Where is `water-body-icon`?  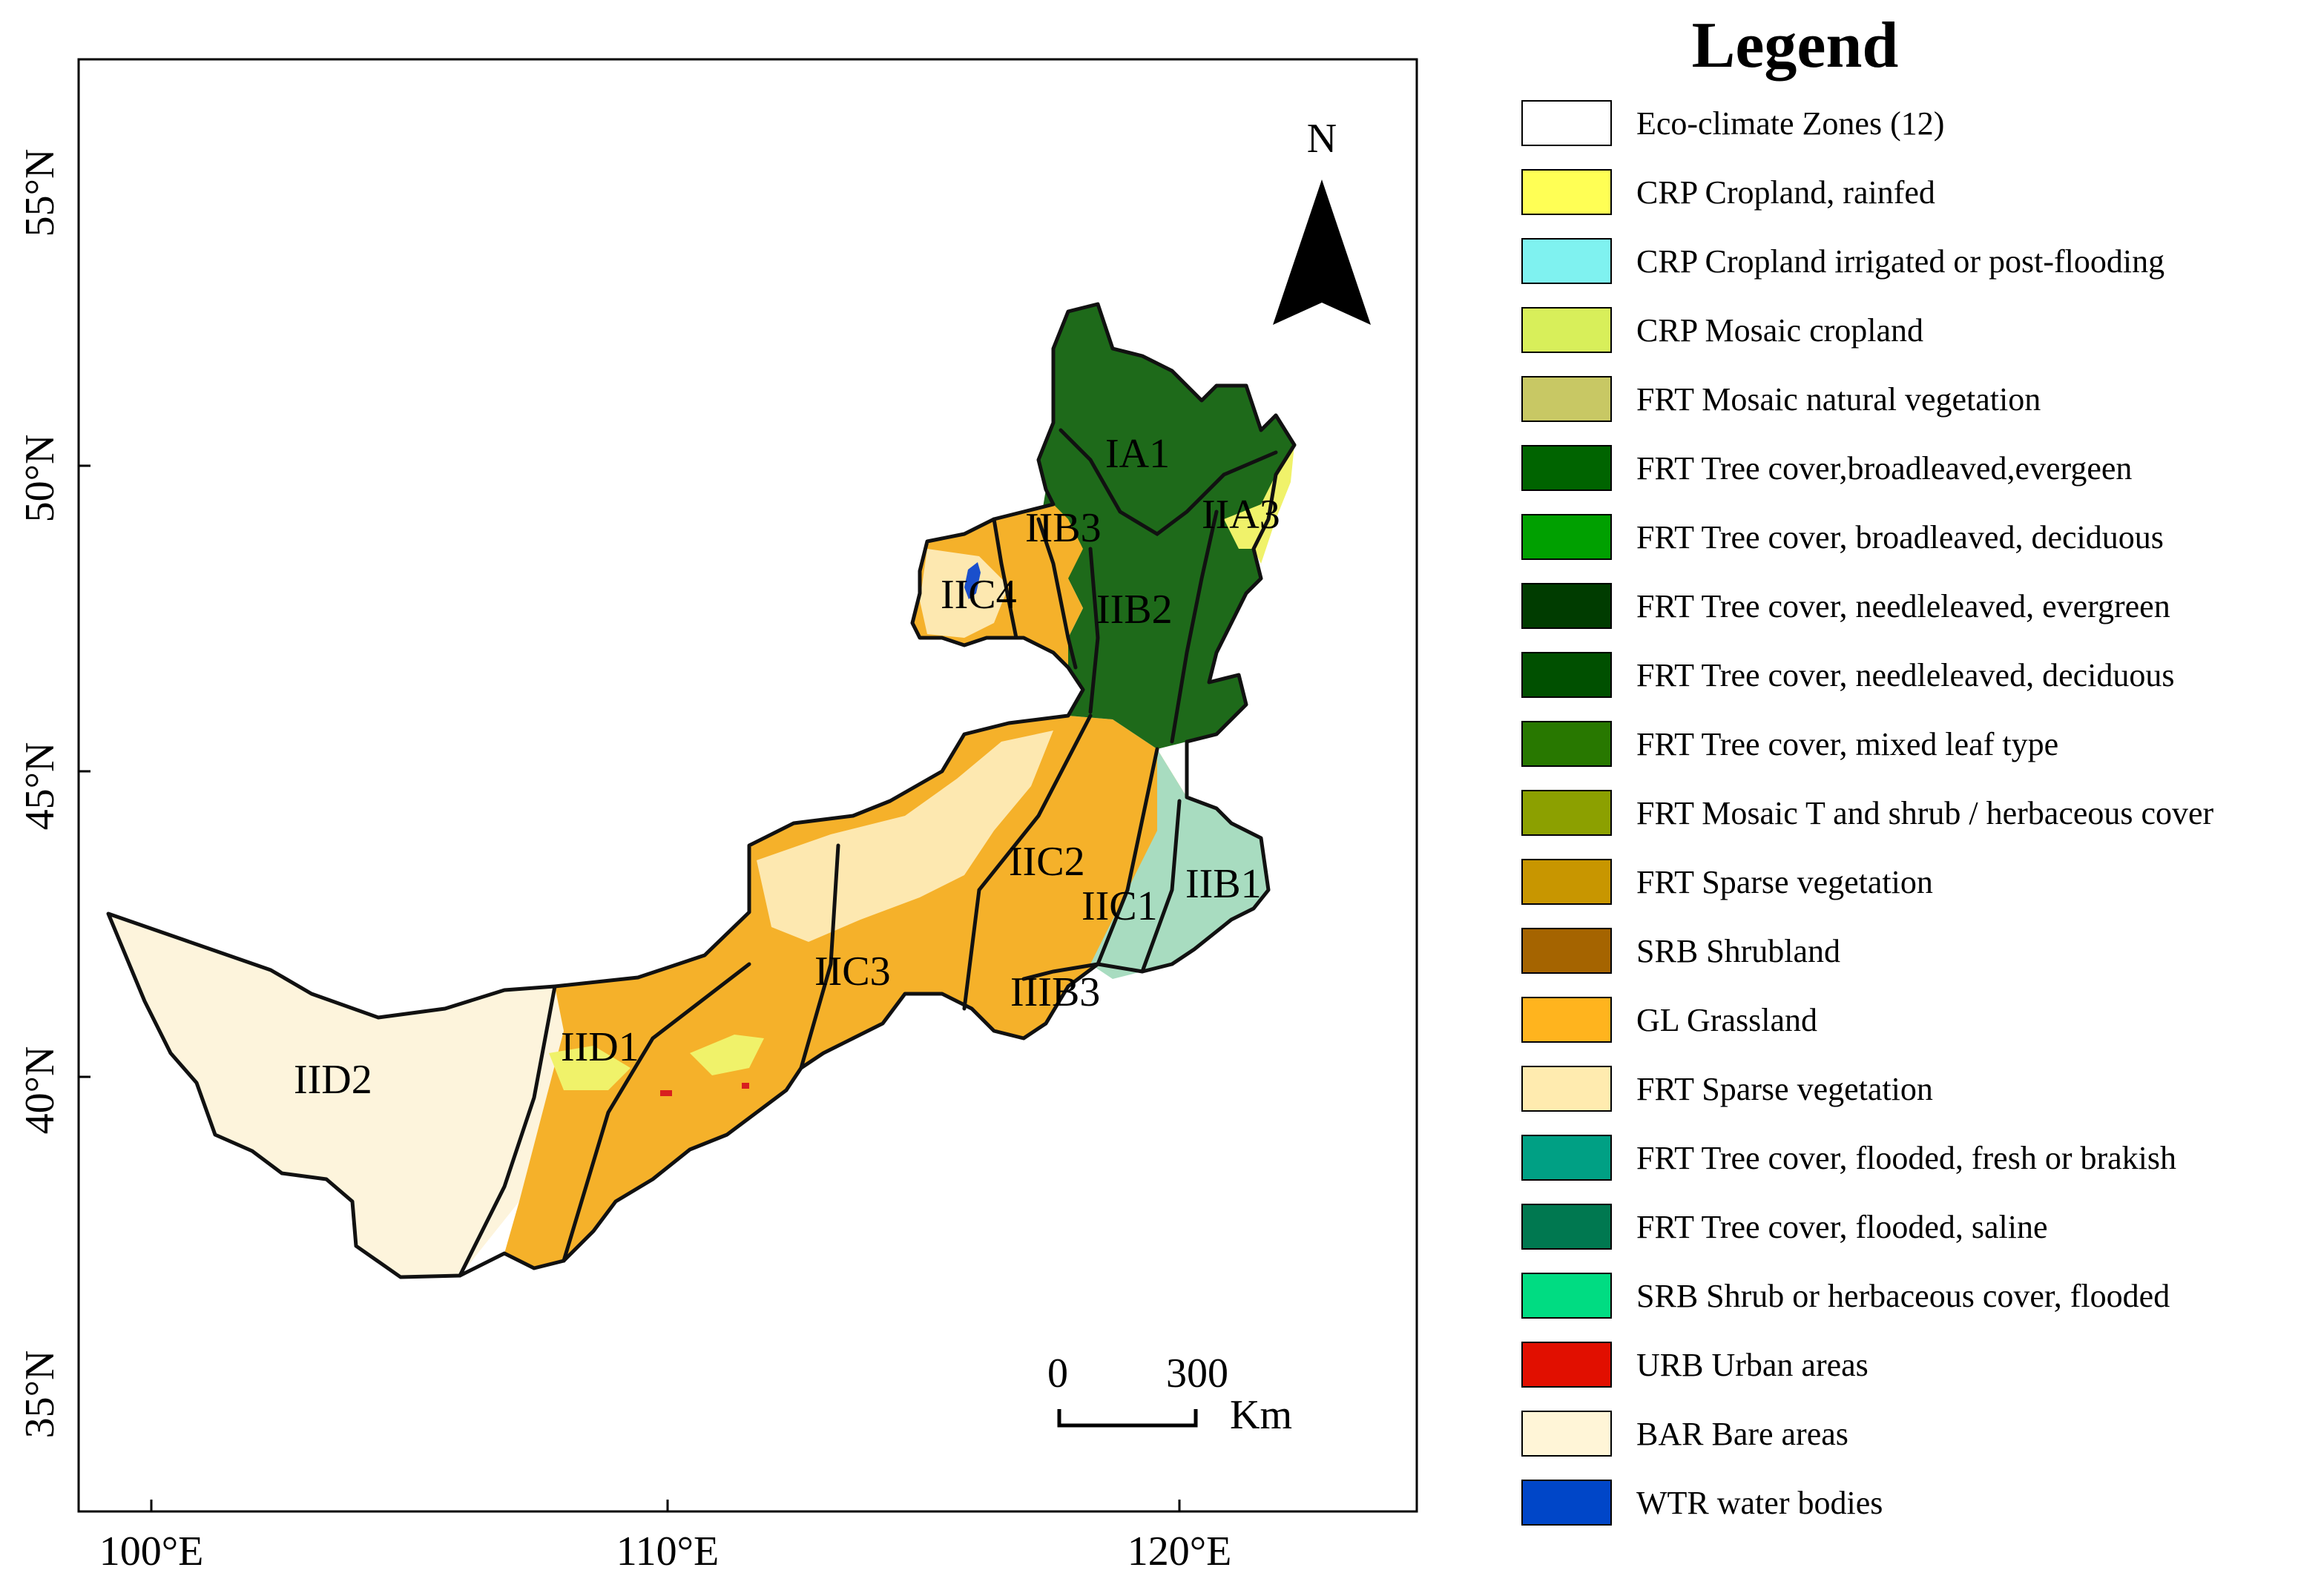 water-body-icon is located at coordinates (972, 580).